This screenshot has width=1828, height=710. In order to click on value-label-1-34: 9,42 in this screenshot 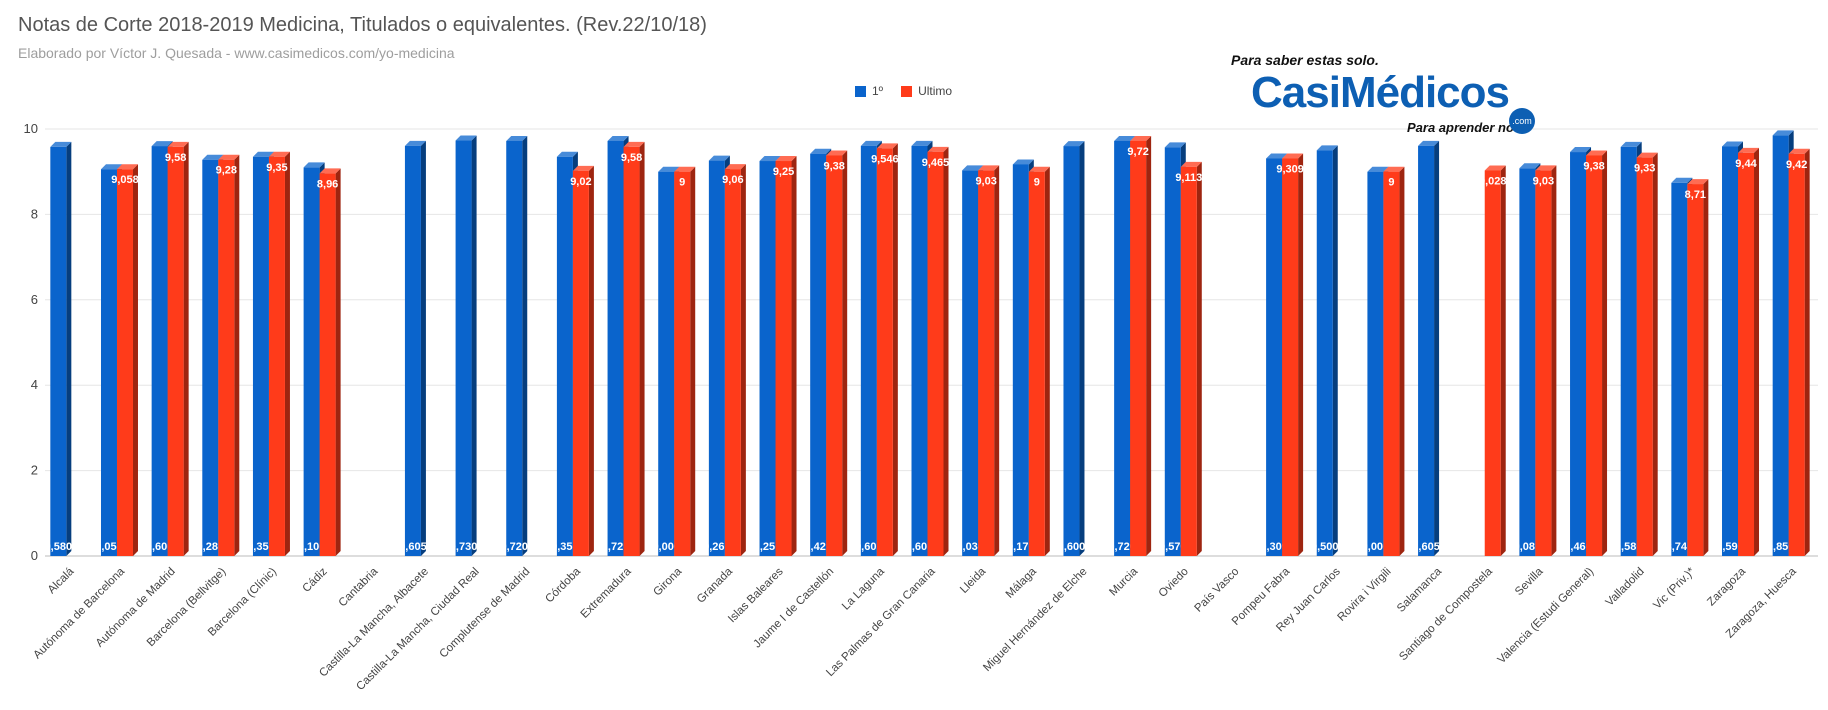, I will do `click(1796, 165)`.